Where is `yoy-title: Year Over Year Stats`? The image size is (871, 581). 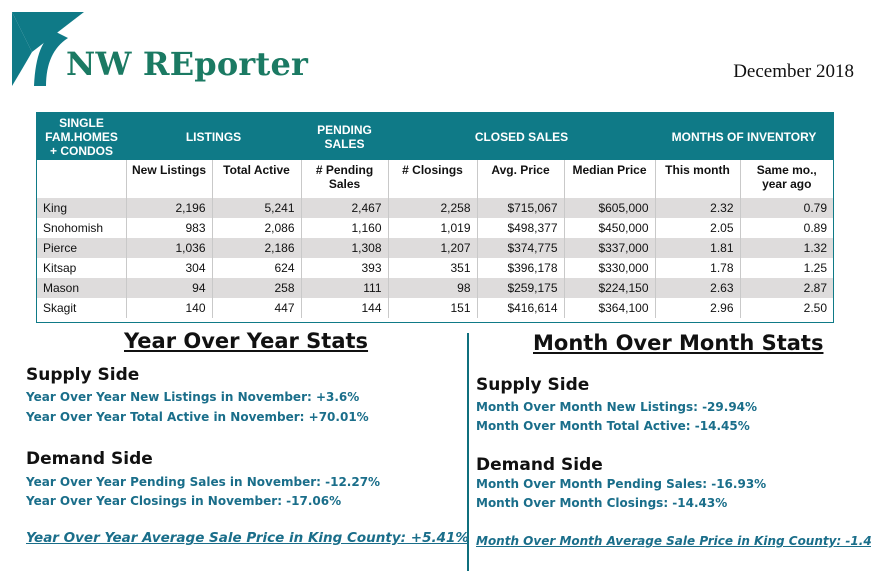 yoy-title: Year Over Year Stats is located at coordinates (246, 341).